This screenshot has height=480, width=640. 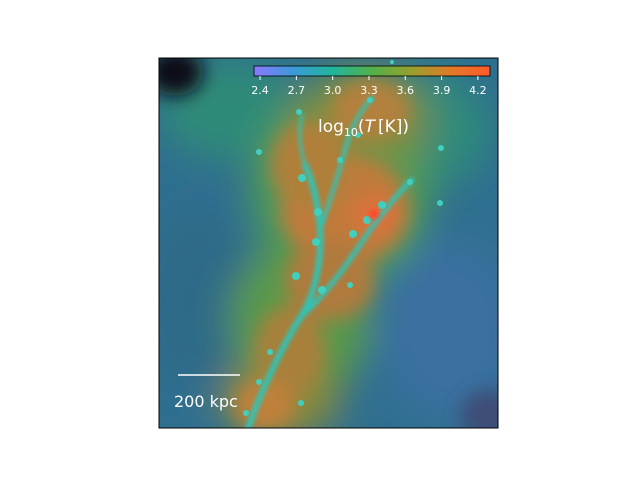 What do you see at coordinates (181, 77) in the screenshot?
I see `cold-corner-region` at bounding box center [181, 77].